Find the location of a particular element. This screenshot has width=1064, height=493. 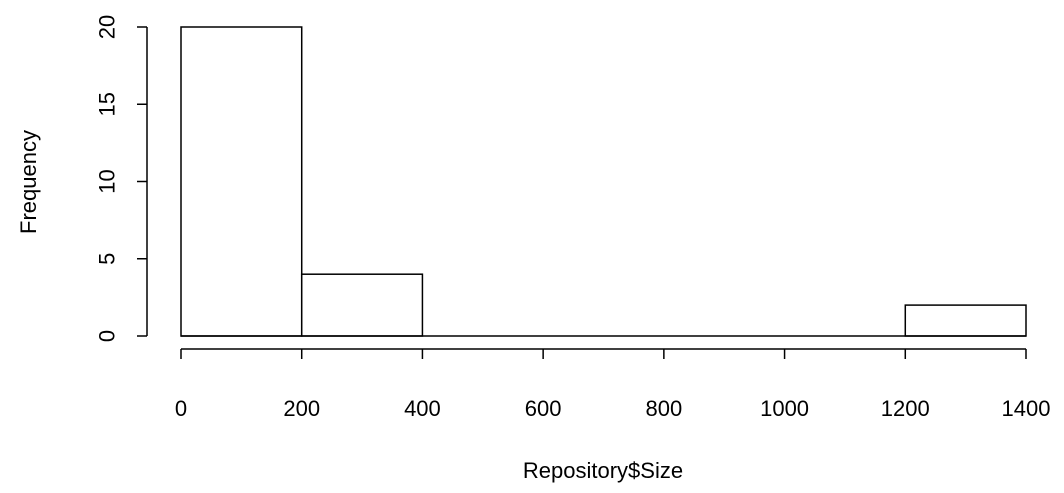

x-tick-label: 400 is located at coordinates (422, 408).